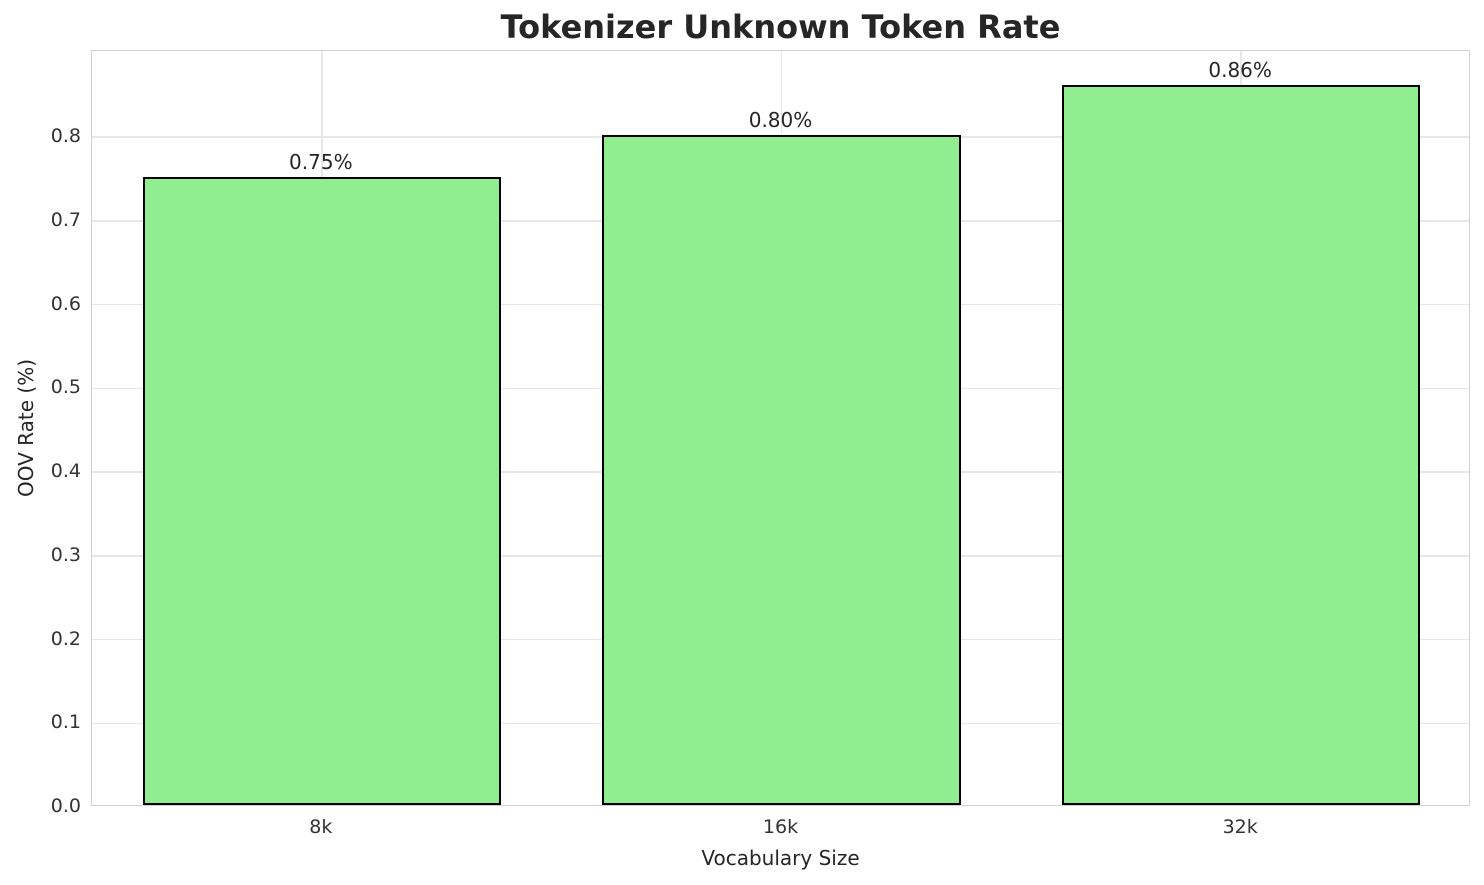 The image size is (1484, 885). I want to click on y-tick-label: 0.7, so click(65, 219).